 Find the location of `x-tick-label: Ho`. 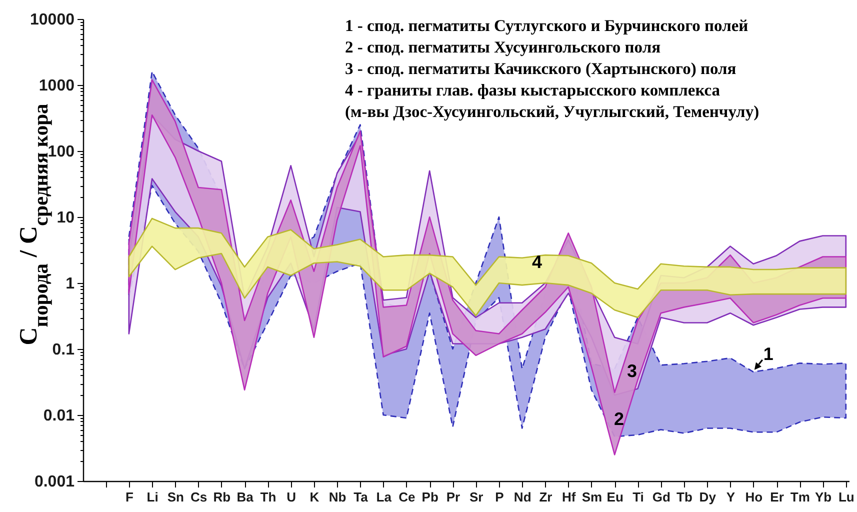

x-tick-label: Ho is located at coordinates (754, 497).